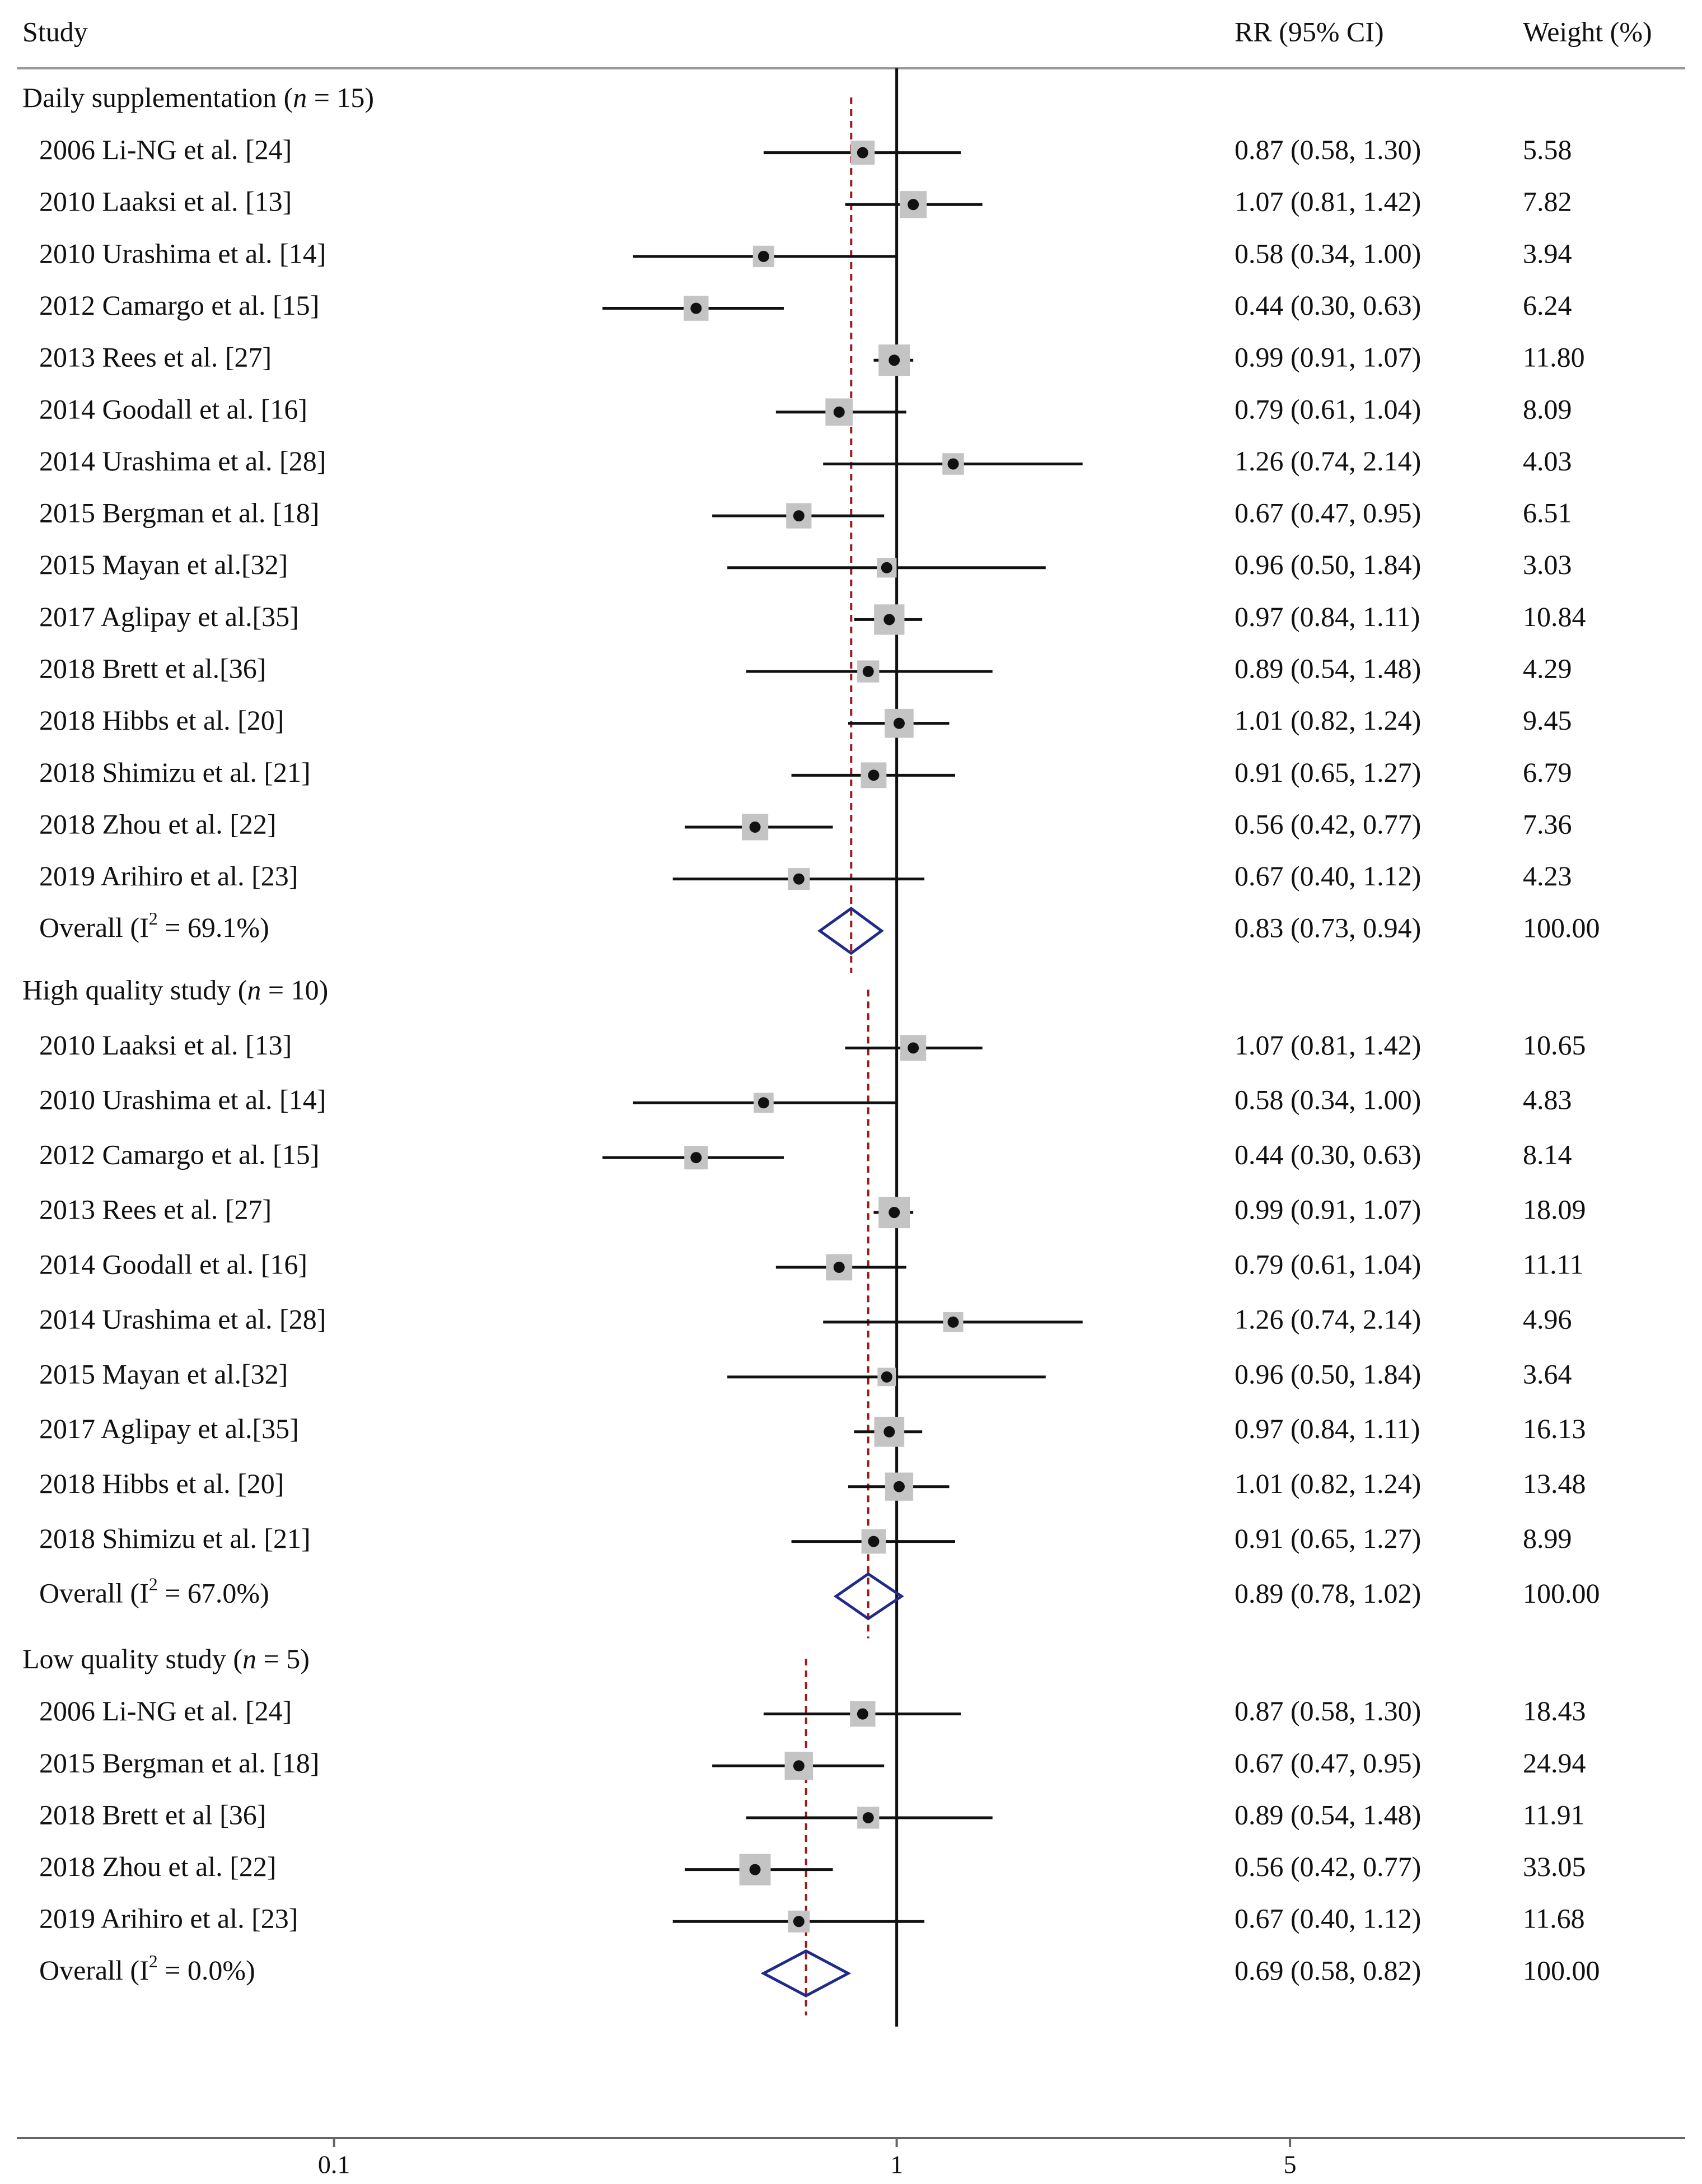  What do you see at coordinates (889, 1432) in the screenshot?
I see `group-high-study-8-point` at bounding box center [889, 1432].